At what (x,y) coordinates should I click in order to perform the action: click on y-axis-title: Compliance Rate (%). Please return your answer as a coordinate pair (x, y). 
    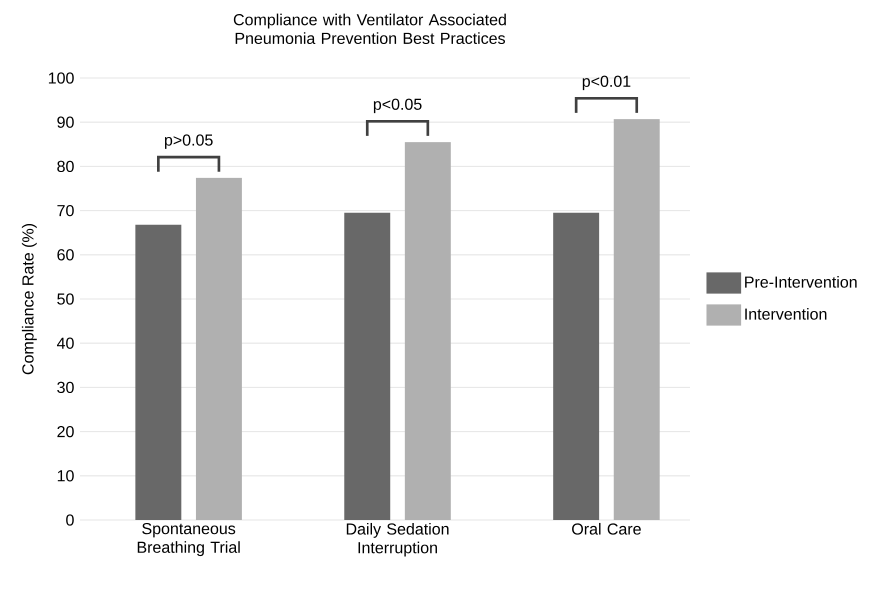
    Looking at the image, I should click on (29, 299).